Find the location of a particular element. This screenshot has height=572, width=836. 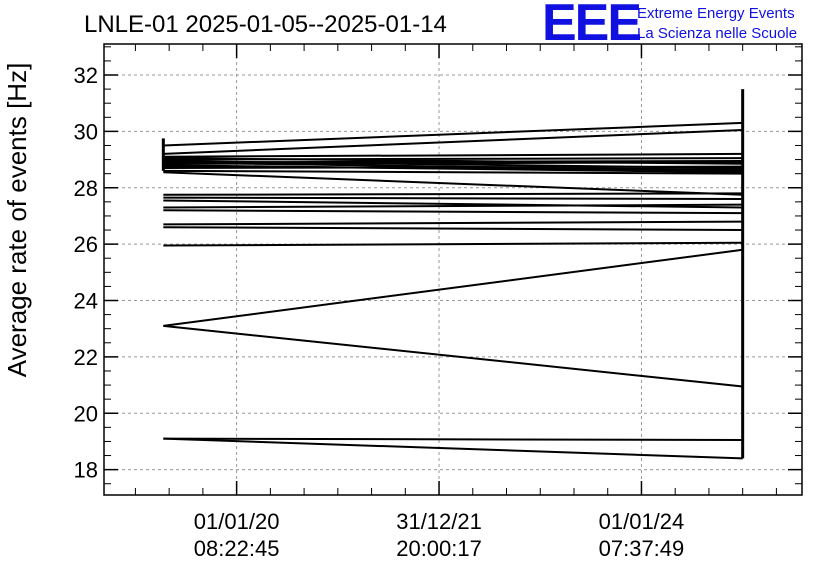

y-tick-label: 28 is located at coordinates (86, 188).